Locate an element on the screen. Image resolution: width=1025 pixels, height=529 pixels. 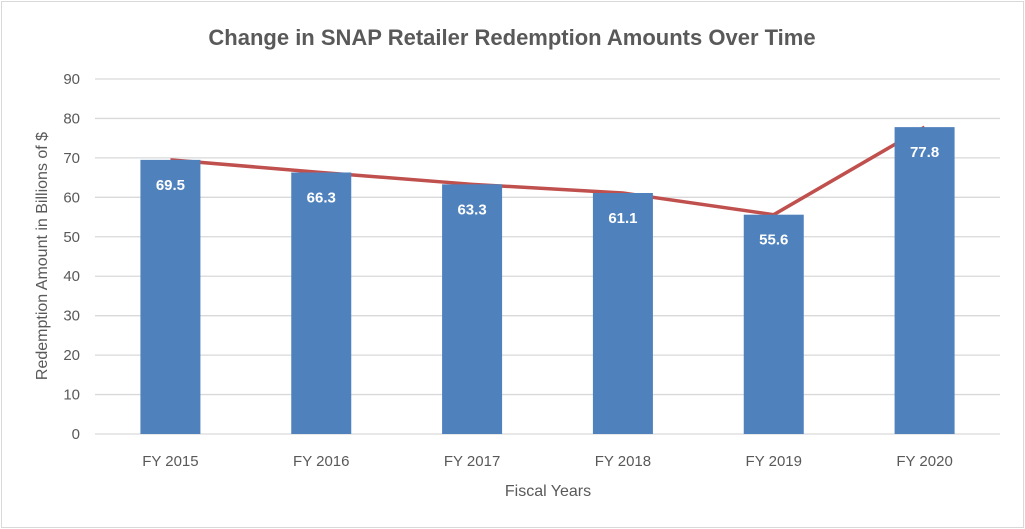
data-label: 77.8 is located at coordinates (924, 152).